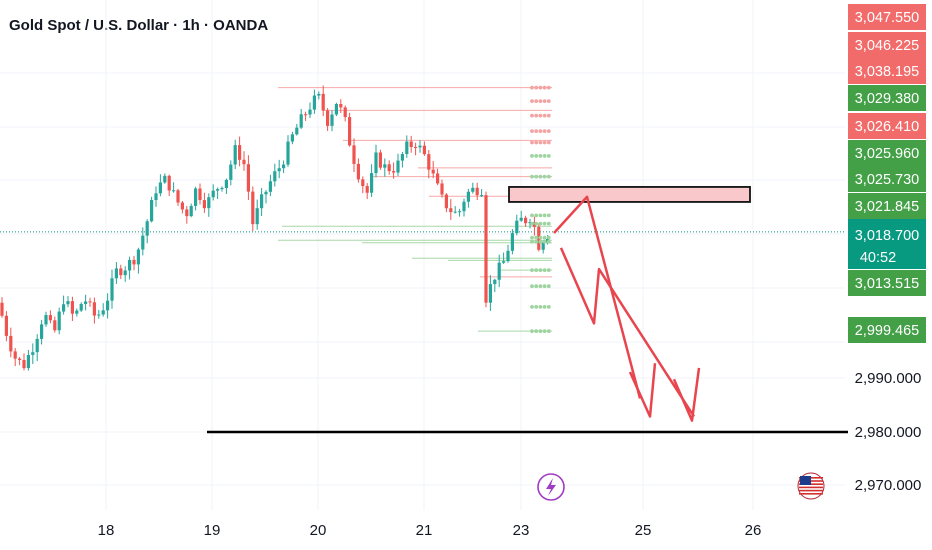  Describe the element at coordinates (106, 530) in the screenshot. I see `x-tick-label: 18` at that location.